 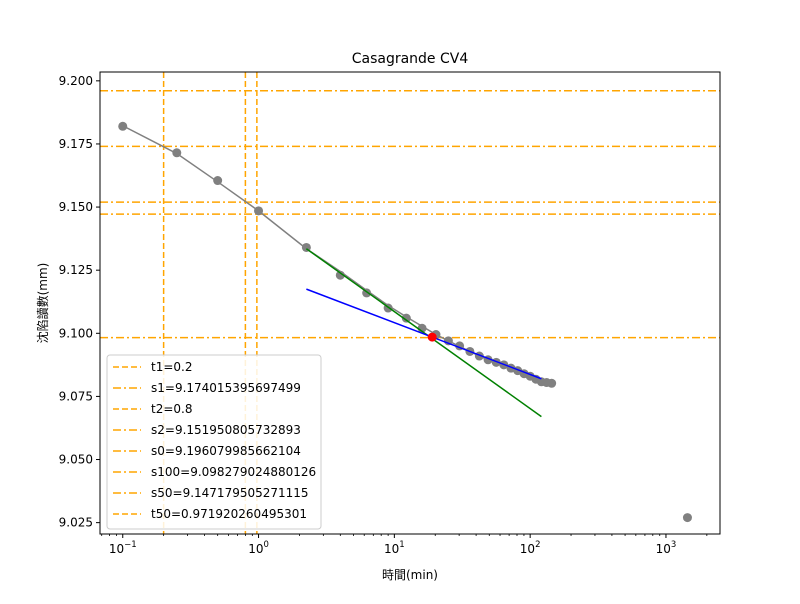 I want to click on blue-tangent-line, so click(x=424, y=334).